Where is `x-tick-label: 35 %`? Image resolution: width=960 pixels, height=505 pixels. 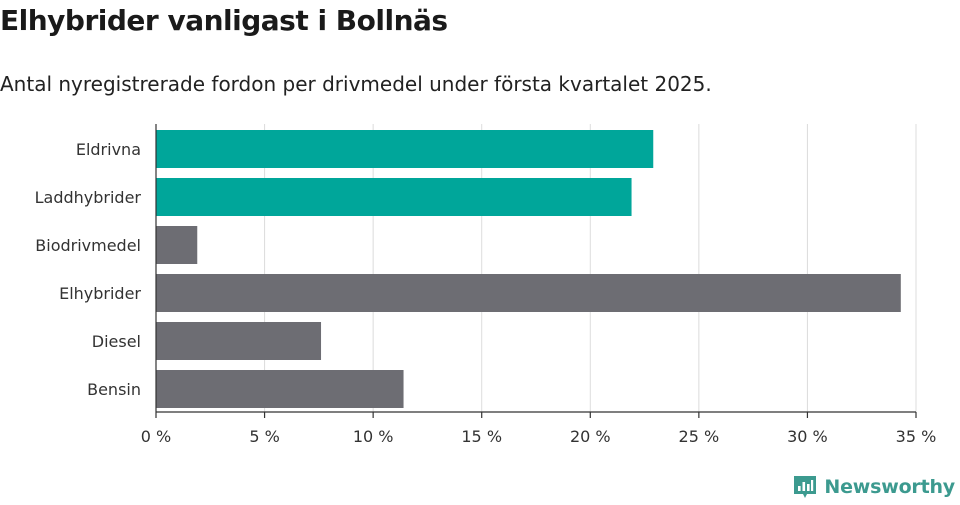
x-tick-label: 35 % is located at coordinates (916, 436).